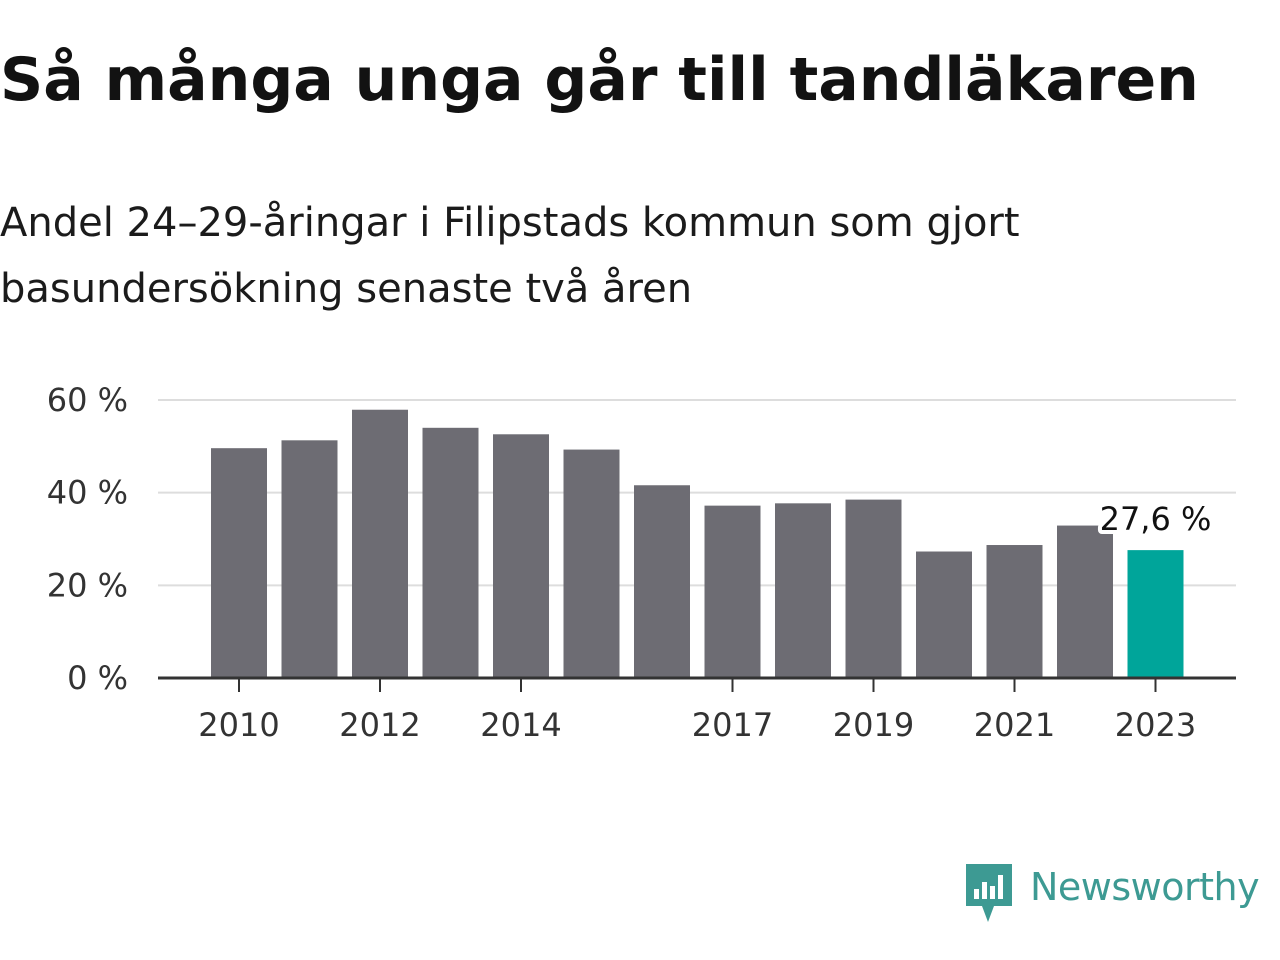  Describe the element at coordinates (1014, 725) in the screenshot. I see `x-tick-label: 2021` at that location.